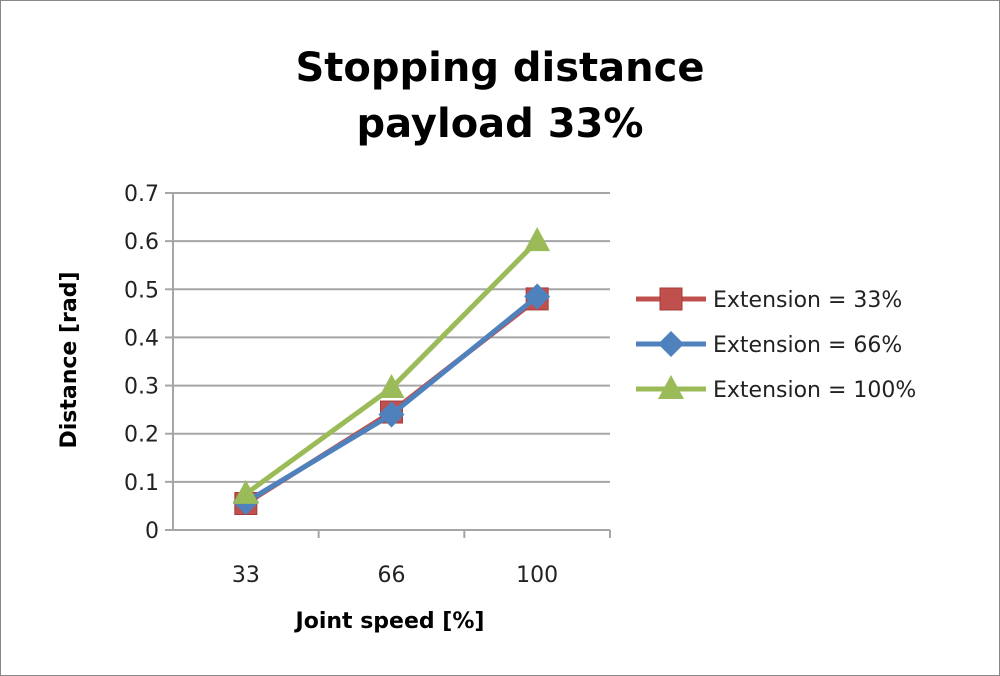  What do you see at coordinates (807, 300) in the screenshot?
I see `legend-label: Extension = 33%` at bounding box center [807, 300].